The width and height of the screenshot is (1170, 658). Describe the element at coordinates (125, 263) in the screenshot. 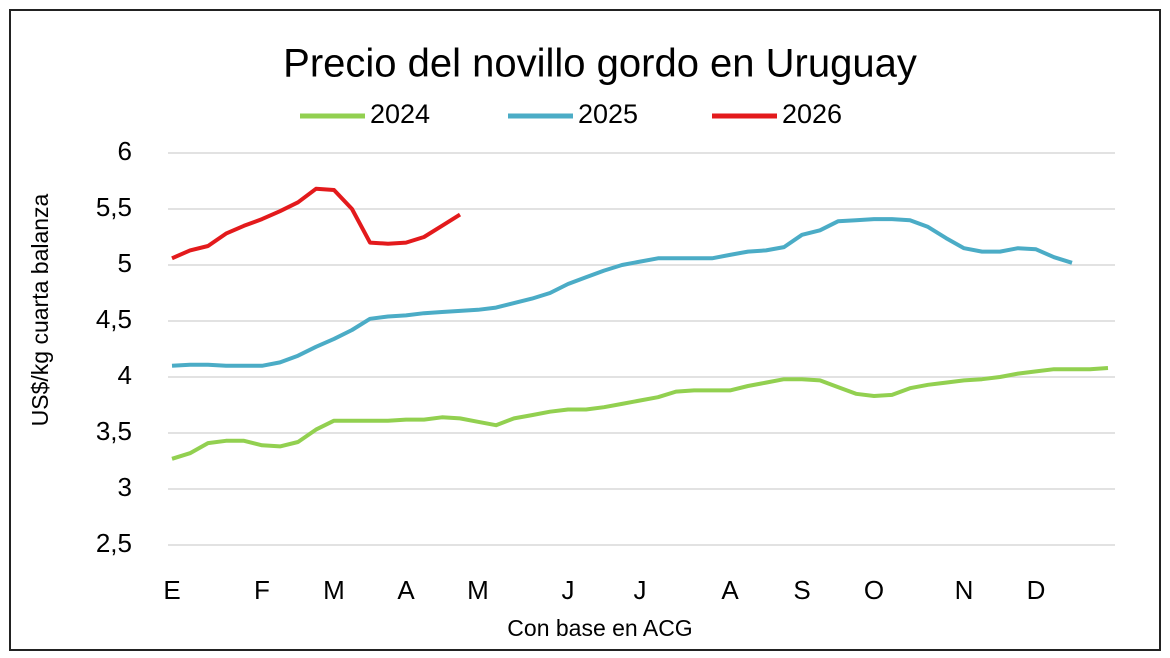

I see `y-tick-label: 5` at that location.